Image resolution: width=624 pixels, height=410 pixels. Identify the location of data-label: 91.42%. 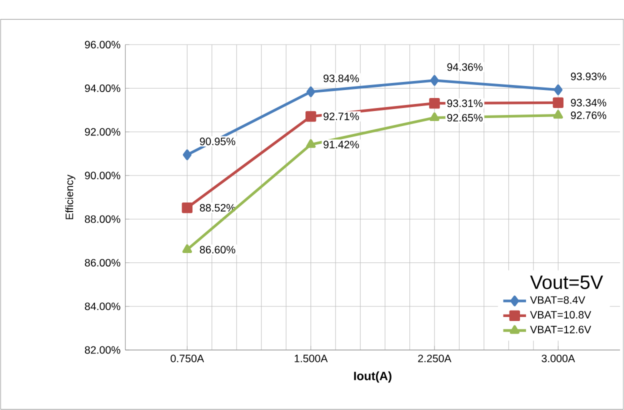
(341, 144).